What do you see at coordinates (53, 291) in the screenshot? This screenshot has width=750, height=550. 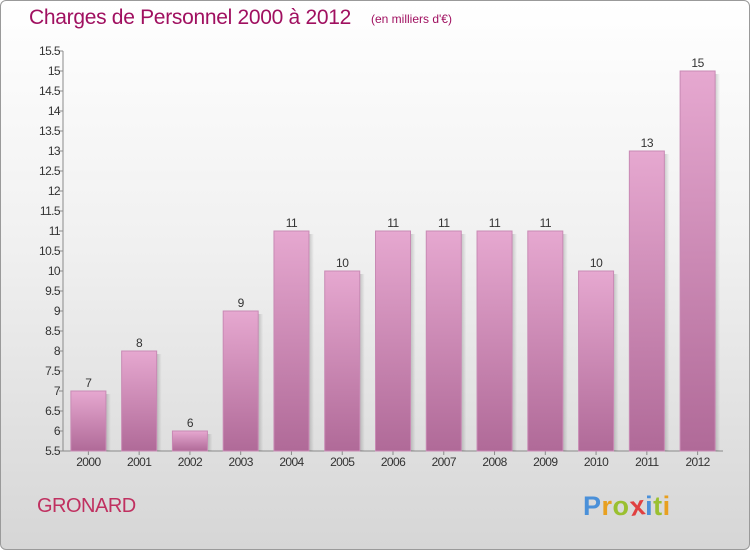 I see `y-tick-label: 9.5` at bounding box center [53, 291].